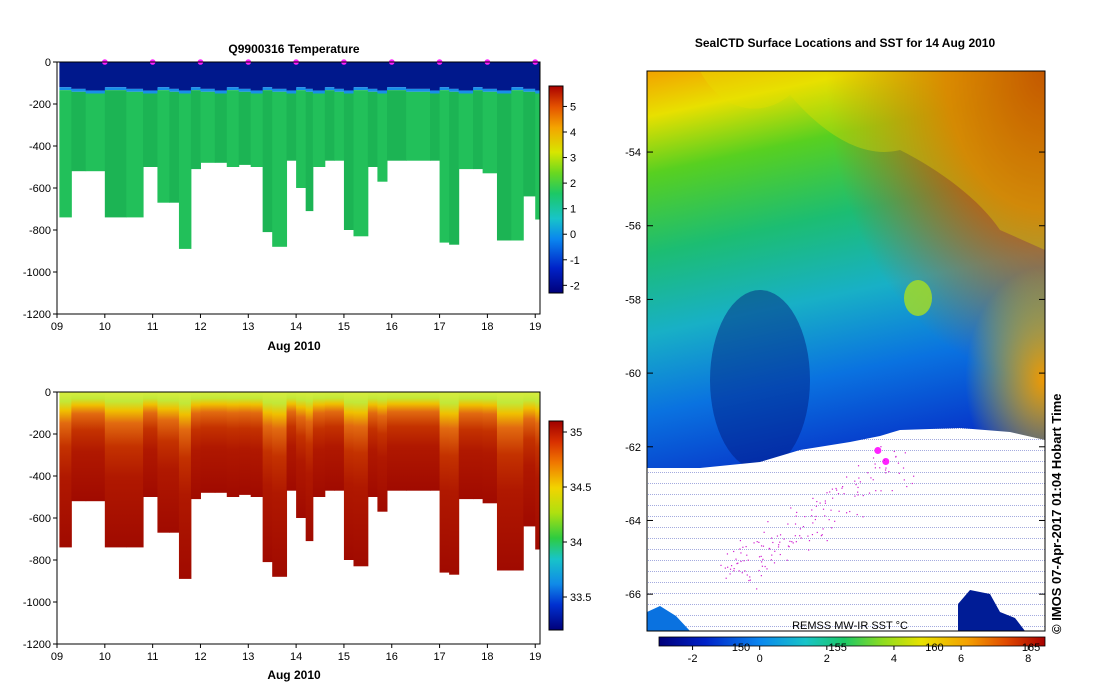 The height and width of the screenshot is (700, 1099). What do you see at coordinates (248, 327) in the screenshot?
I see `x-tick-label: 13` at bounding box center [248, 327].